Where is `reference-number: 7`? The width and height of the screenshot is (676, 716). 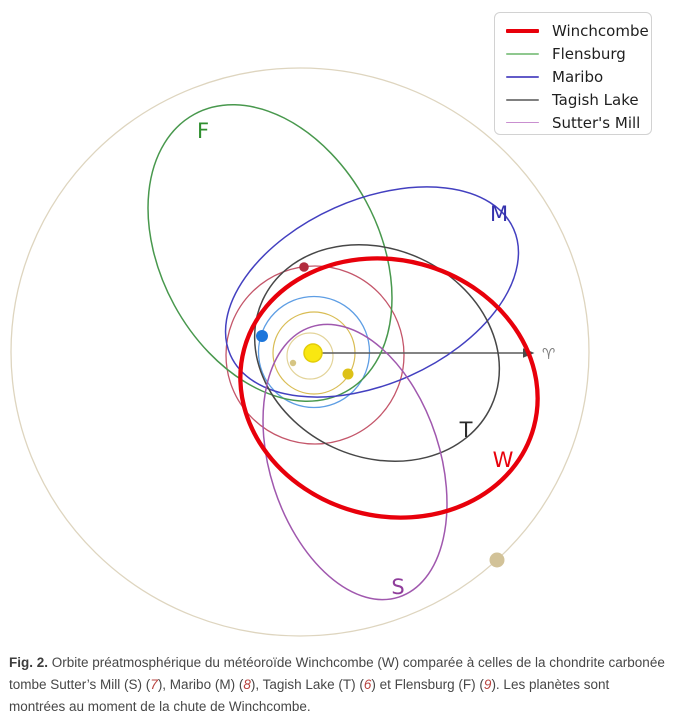 reference-number: 7 is located at coordinates (154, 684).